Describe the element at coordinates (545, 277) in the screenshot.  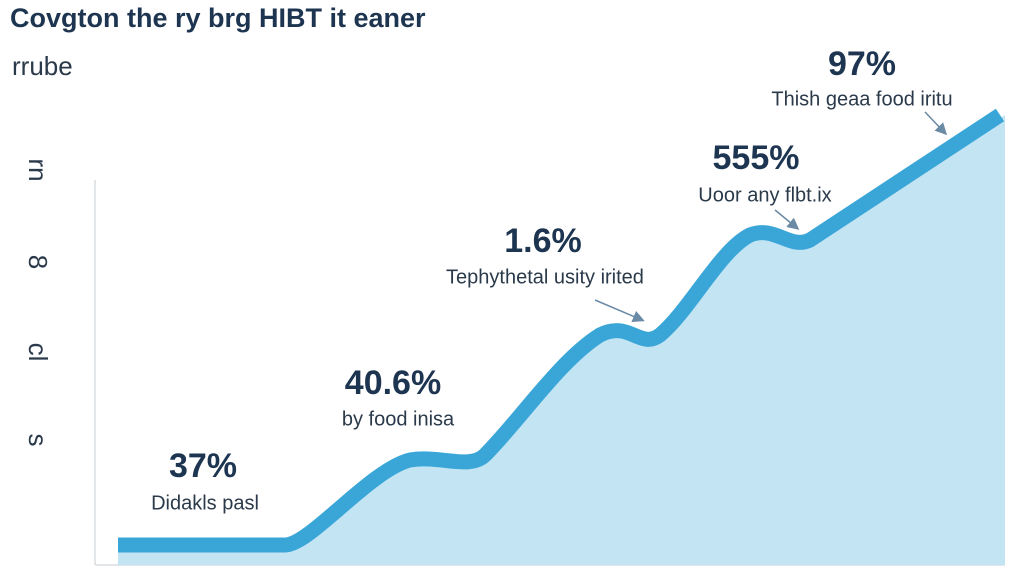
I see `annotation-text: Tephythetal usity irited` at that location.